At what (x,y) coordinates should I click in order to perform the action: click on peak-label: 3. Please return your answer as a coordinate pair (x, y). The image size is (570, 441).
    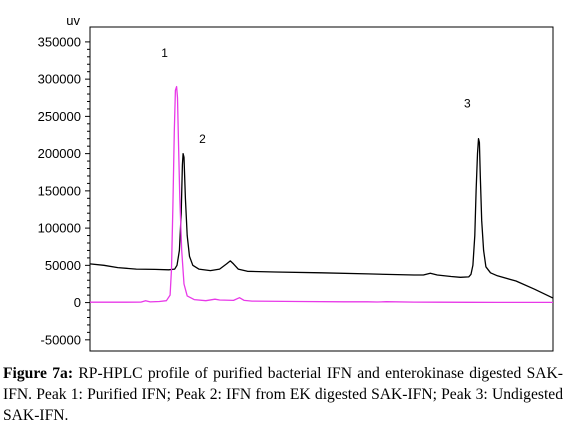
    Looking at the image, I should click on (467, 103).